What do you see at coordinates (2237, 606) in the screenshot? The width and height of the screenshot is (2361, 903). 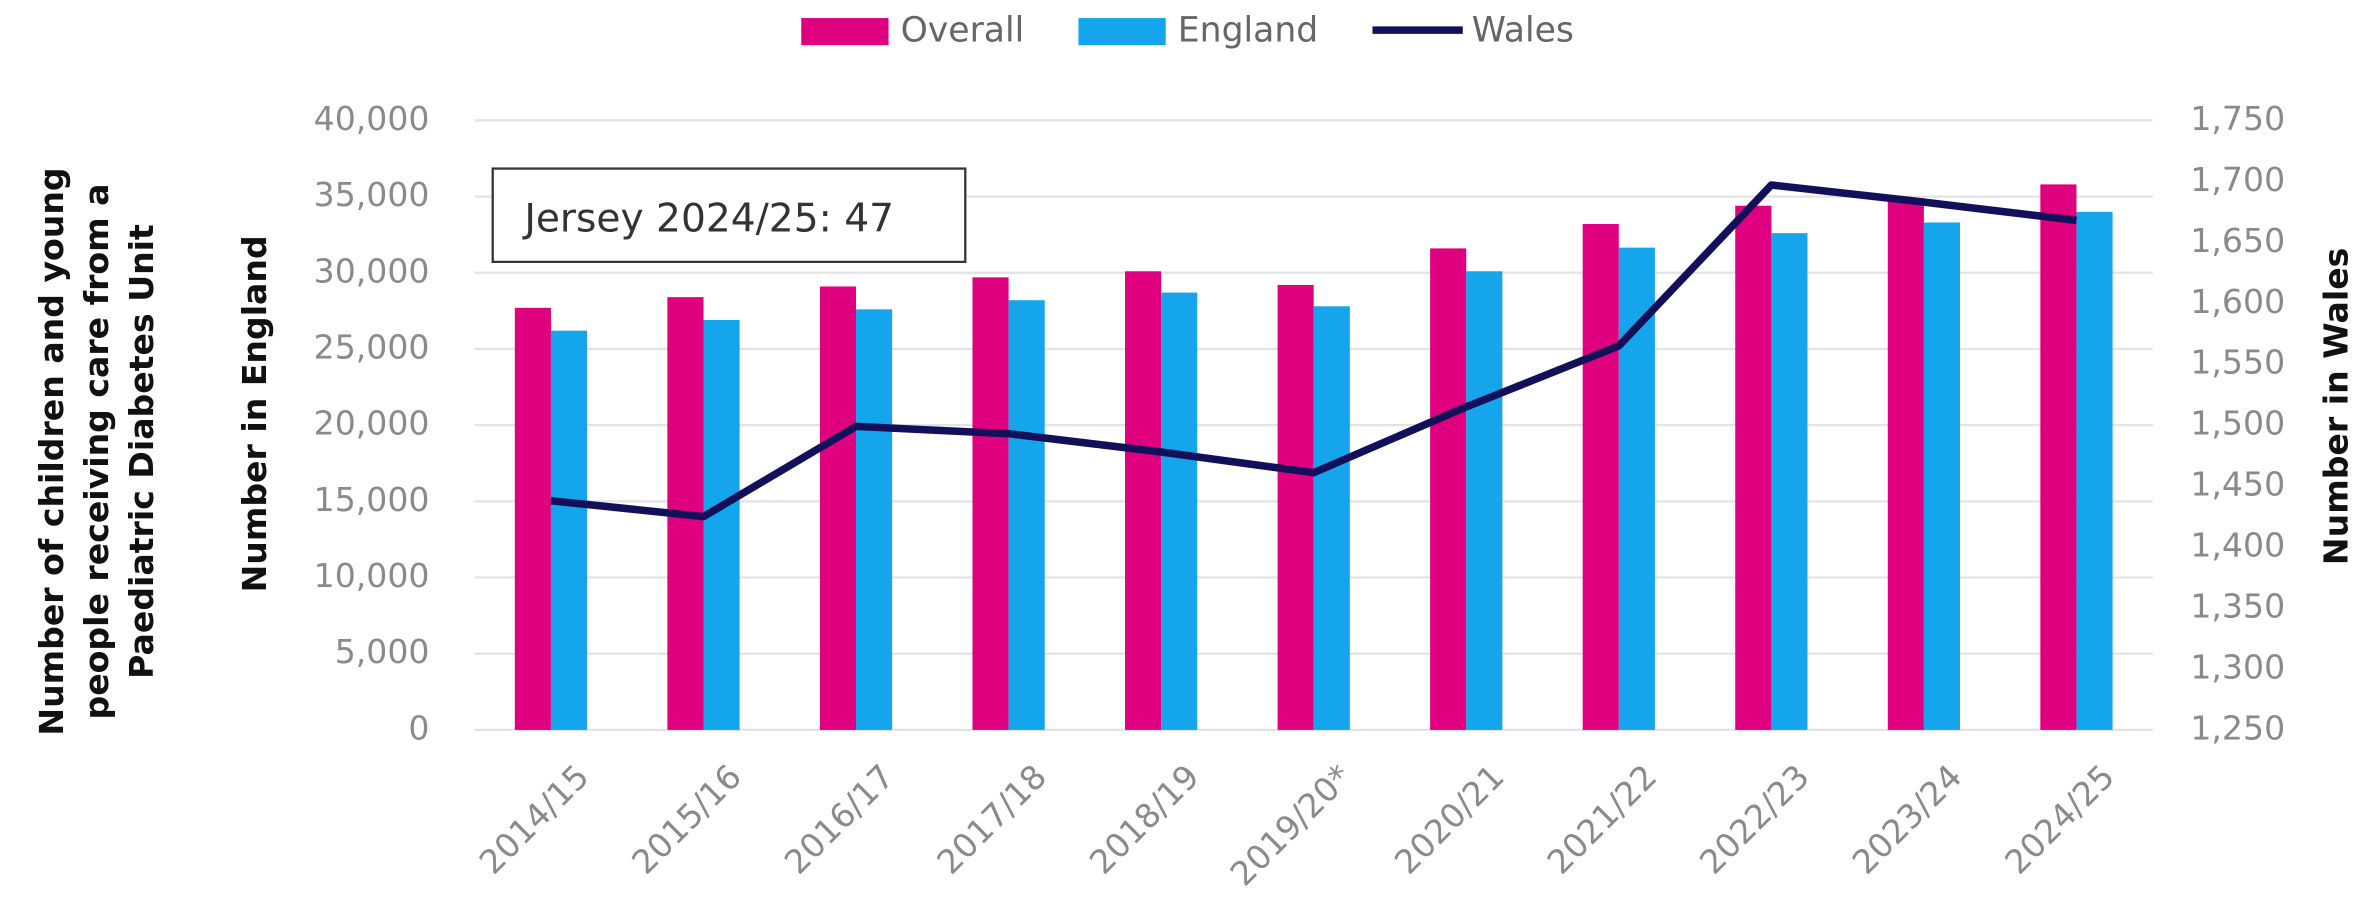 I see `y2-tick-label: 1,350` at bounding box center [2237, 606].